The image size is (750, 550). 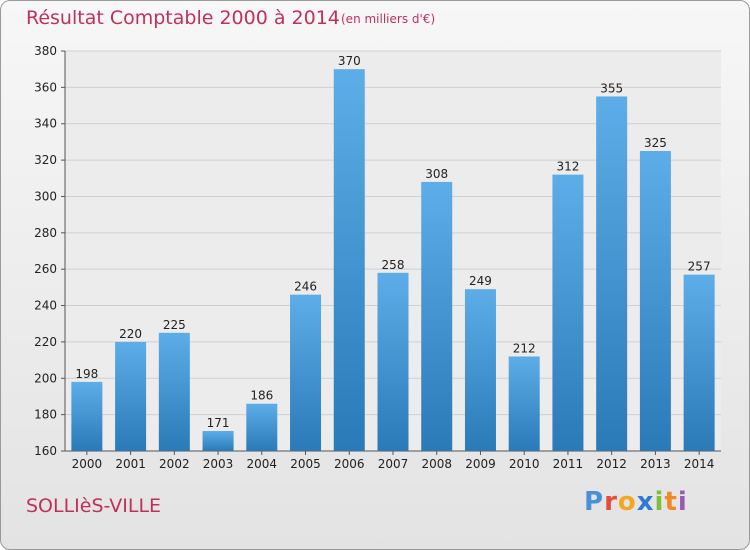 I want to click on y-tick-label: 200, so click(x=45, y=378).